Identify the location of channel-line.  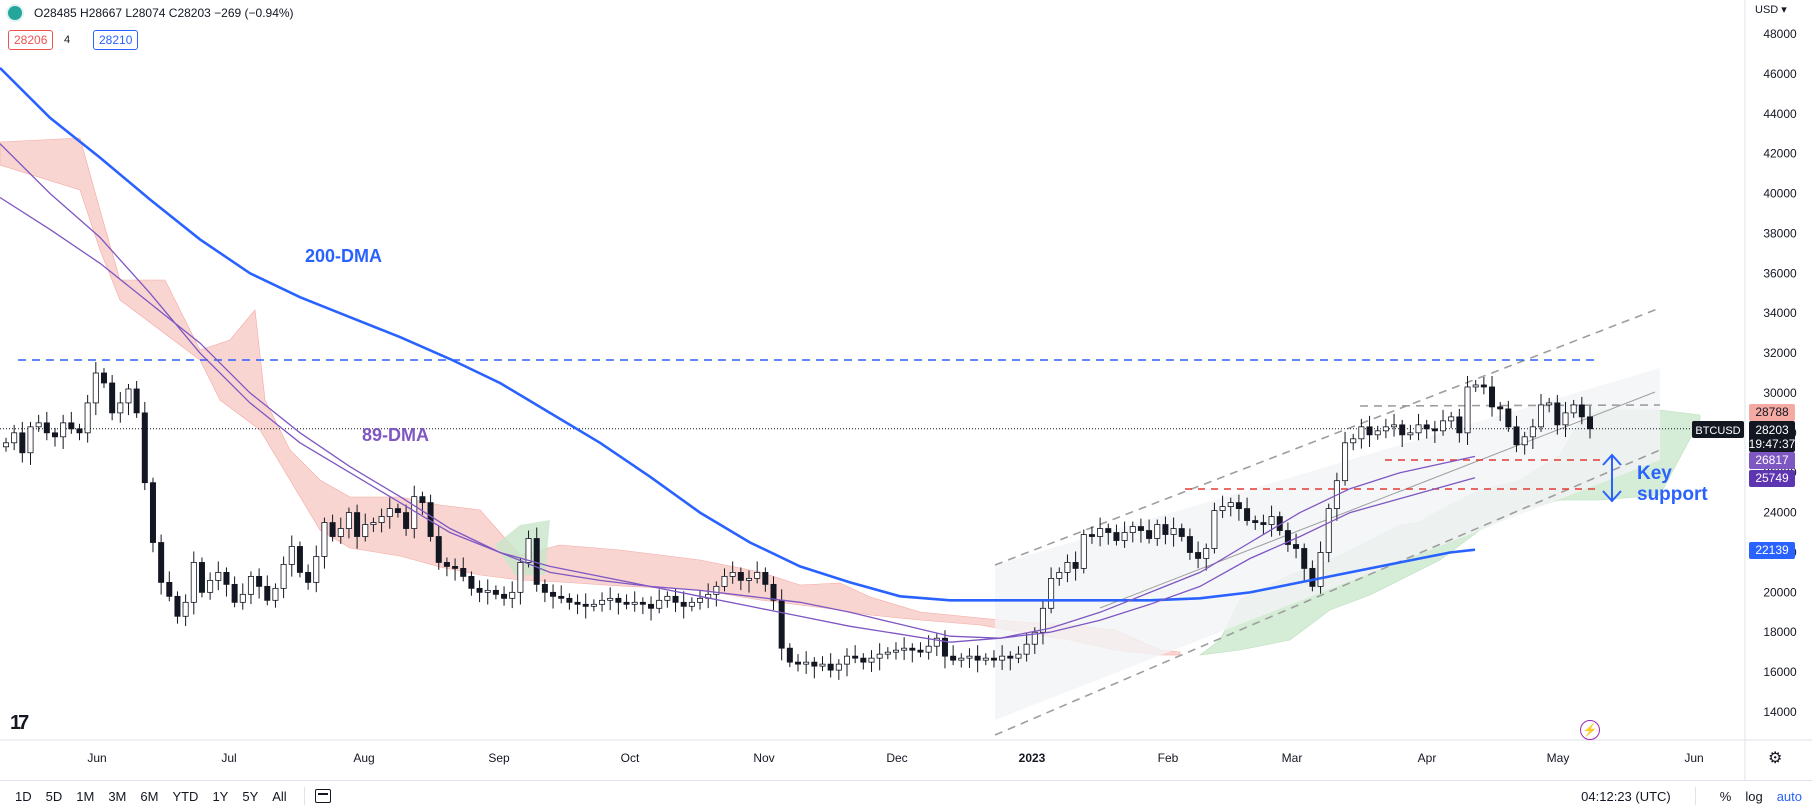
(1327, 592).